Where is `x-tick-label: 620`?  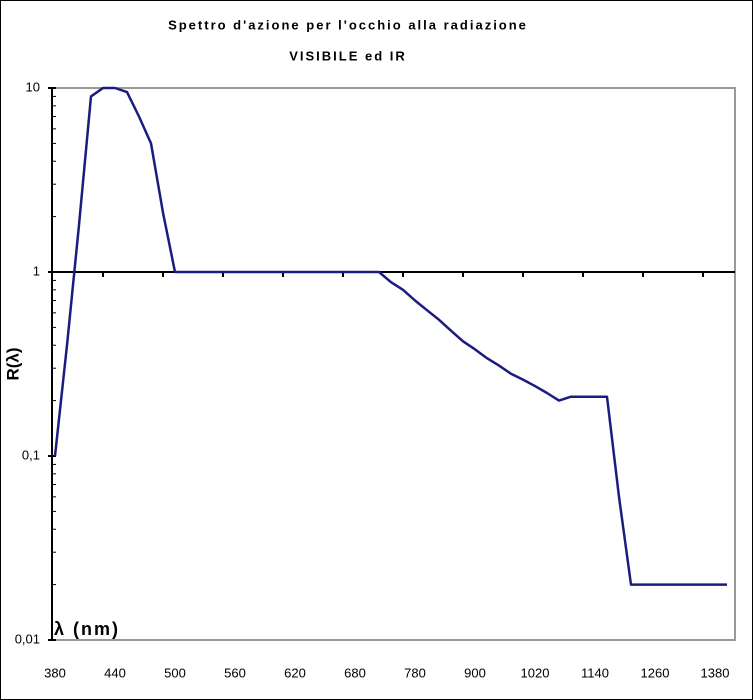
x-tick-label: 620 is located at coordinates (295, 672).